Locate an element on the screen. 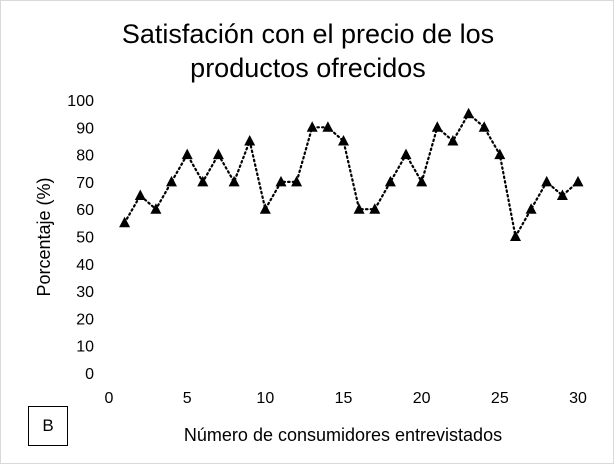 This screenshot has height=465, width=614. y-tick-label: 90 is located at coordinates (85, 128).